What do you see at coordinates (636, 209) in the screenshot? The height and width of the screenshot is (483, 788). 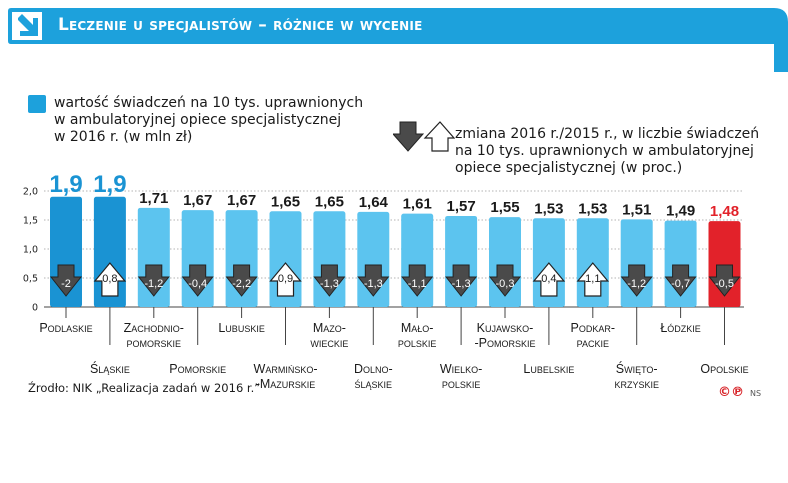 I see `value-label: 1,51` at bounding box center [636, 209].